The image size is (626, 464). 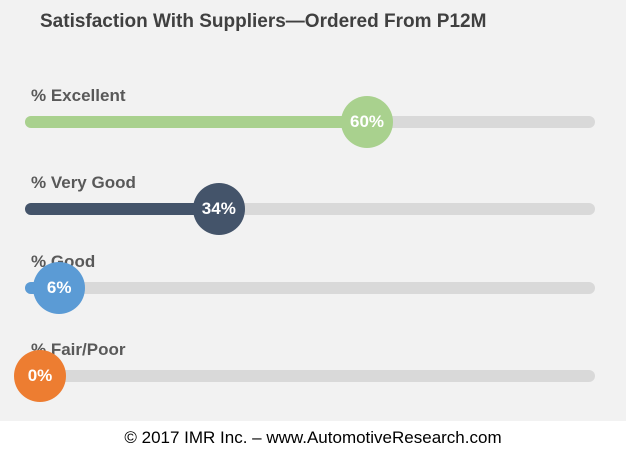 I want to click on bar-row: % Fair/Poor 0%, so click(x=313, y=371).